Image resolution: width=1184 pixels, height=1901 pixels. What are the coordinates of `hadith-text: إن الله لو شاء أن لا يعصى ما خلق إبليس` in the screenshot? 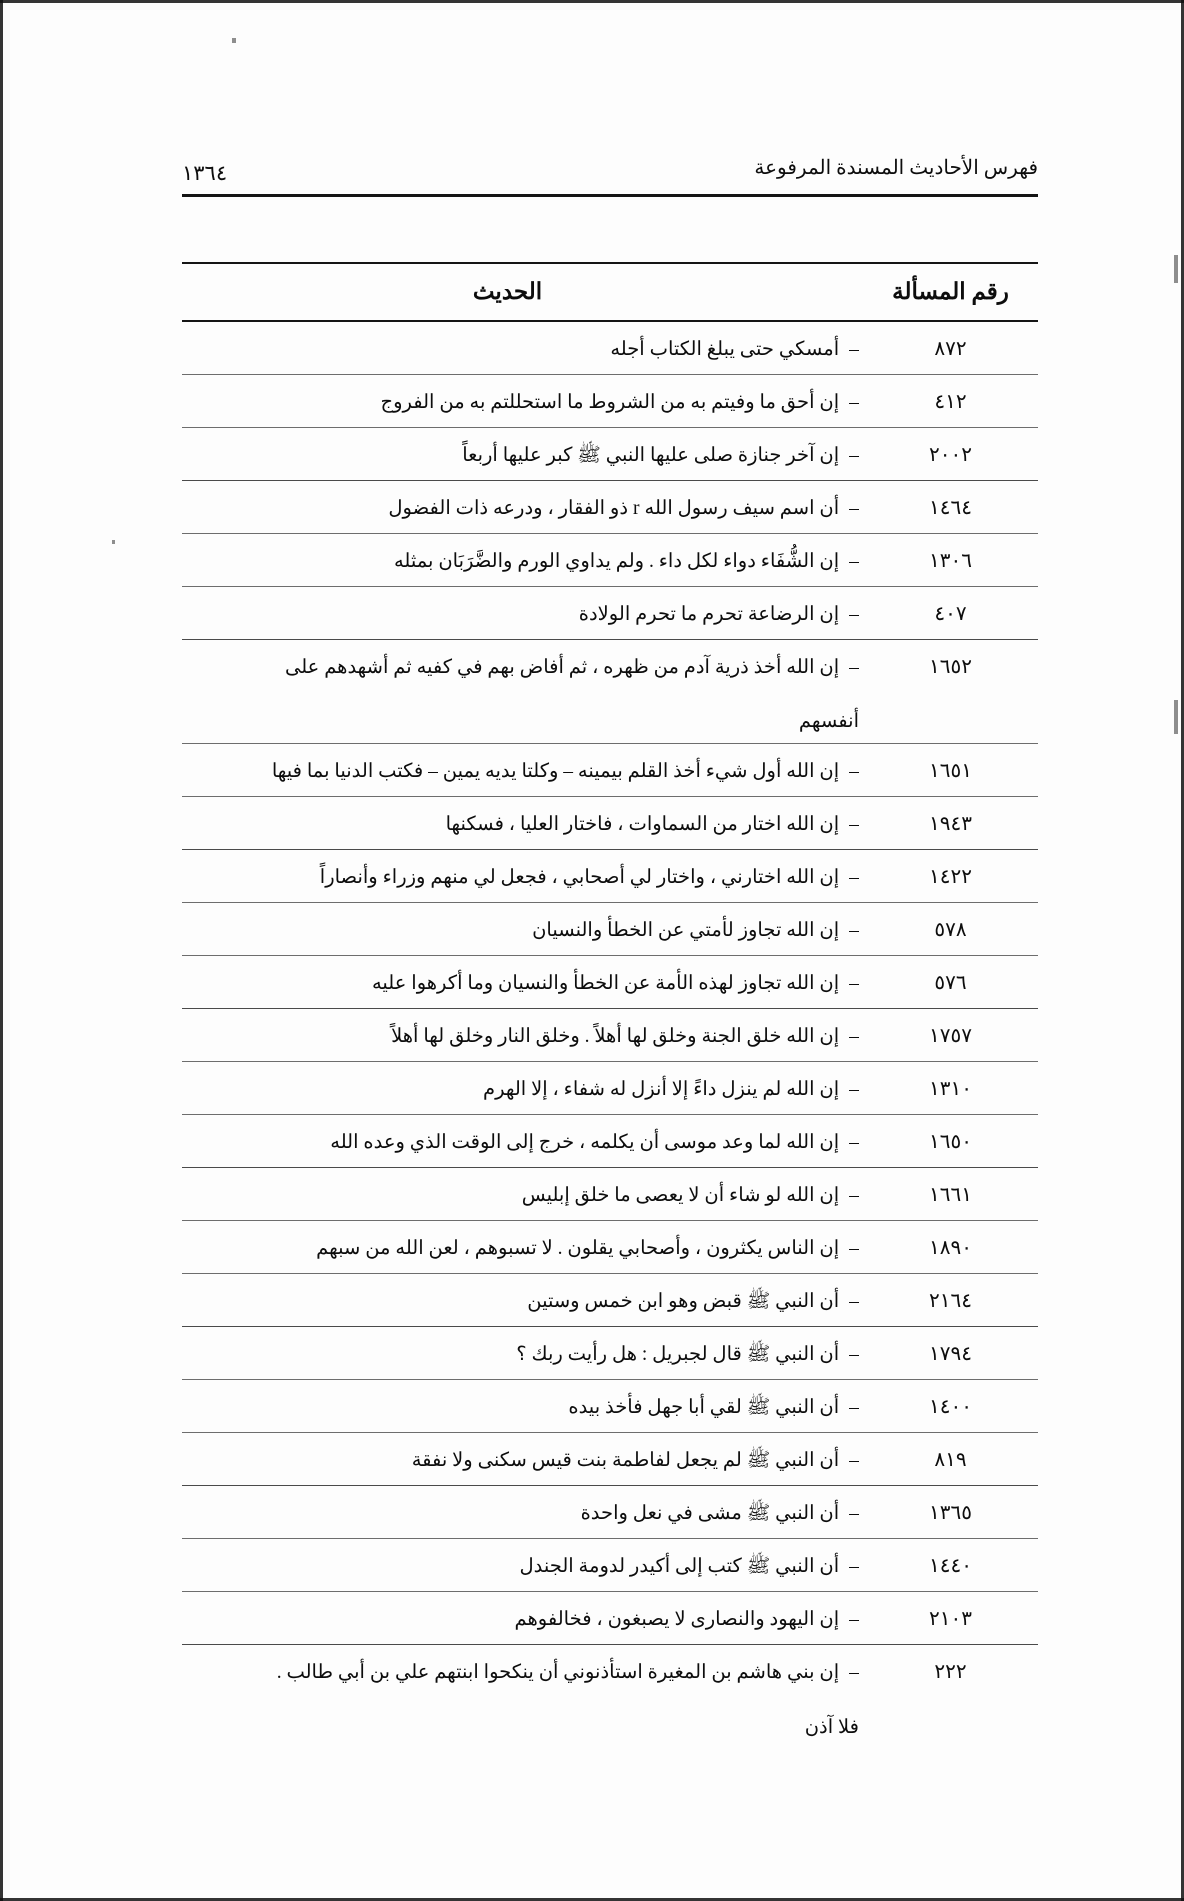 It's located at (680, 1196).